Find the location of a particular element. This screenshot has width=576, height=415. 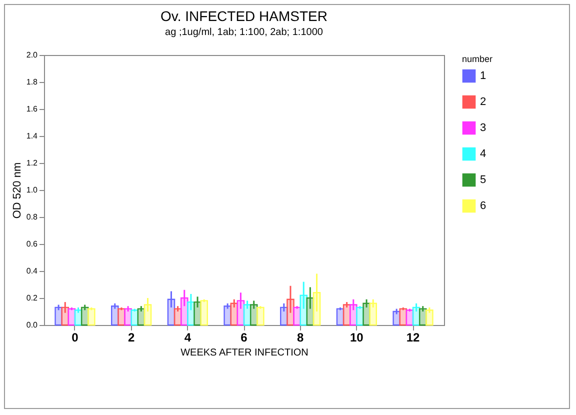

y-axis-title: OD 520 nm is located at coordinates (17, 190).